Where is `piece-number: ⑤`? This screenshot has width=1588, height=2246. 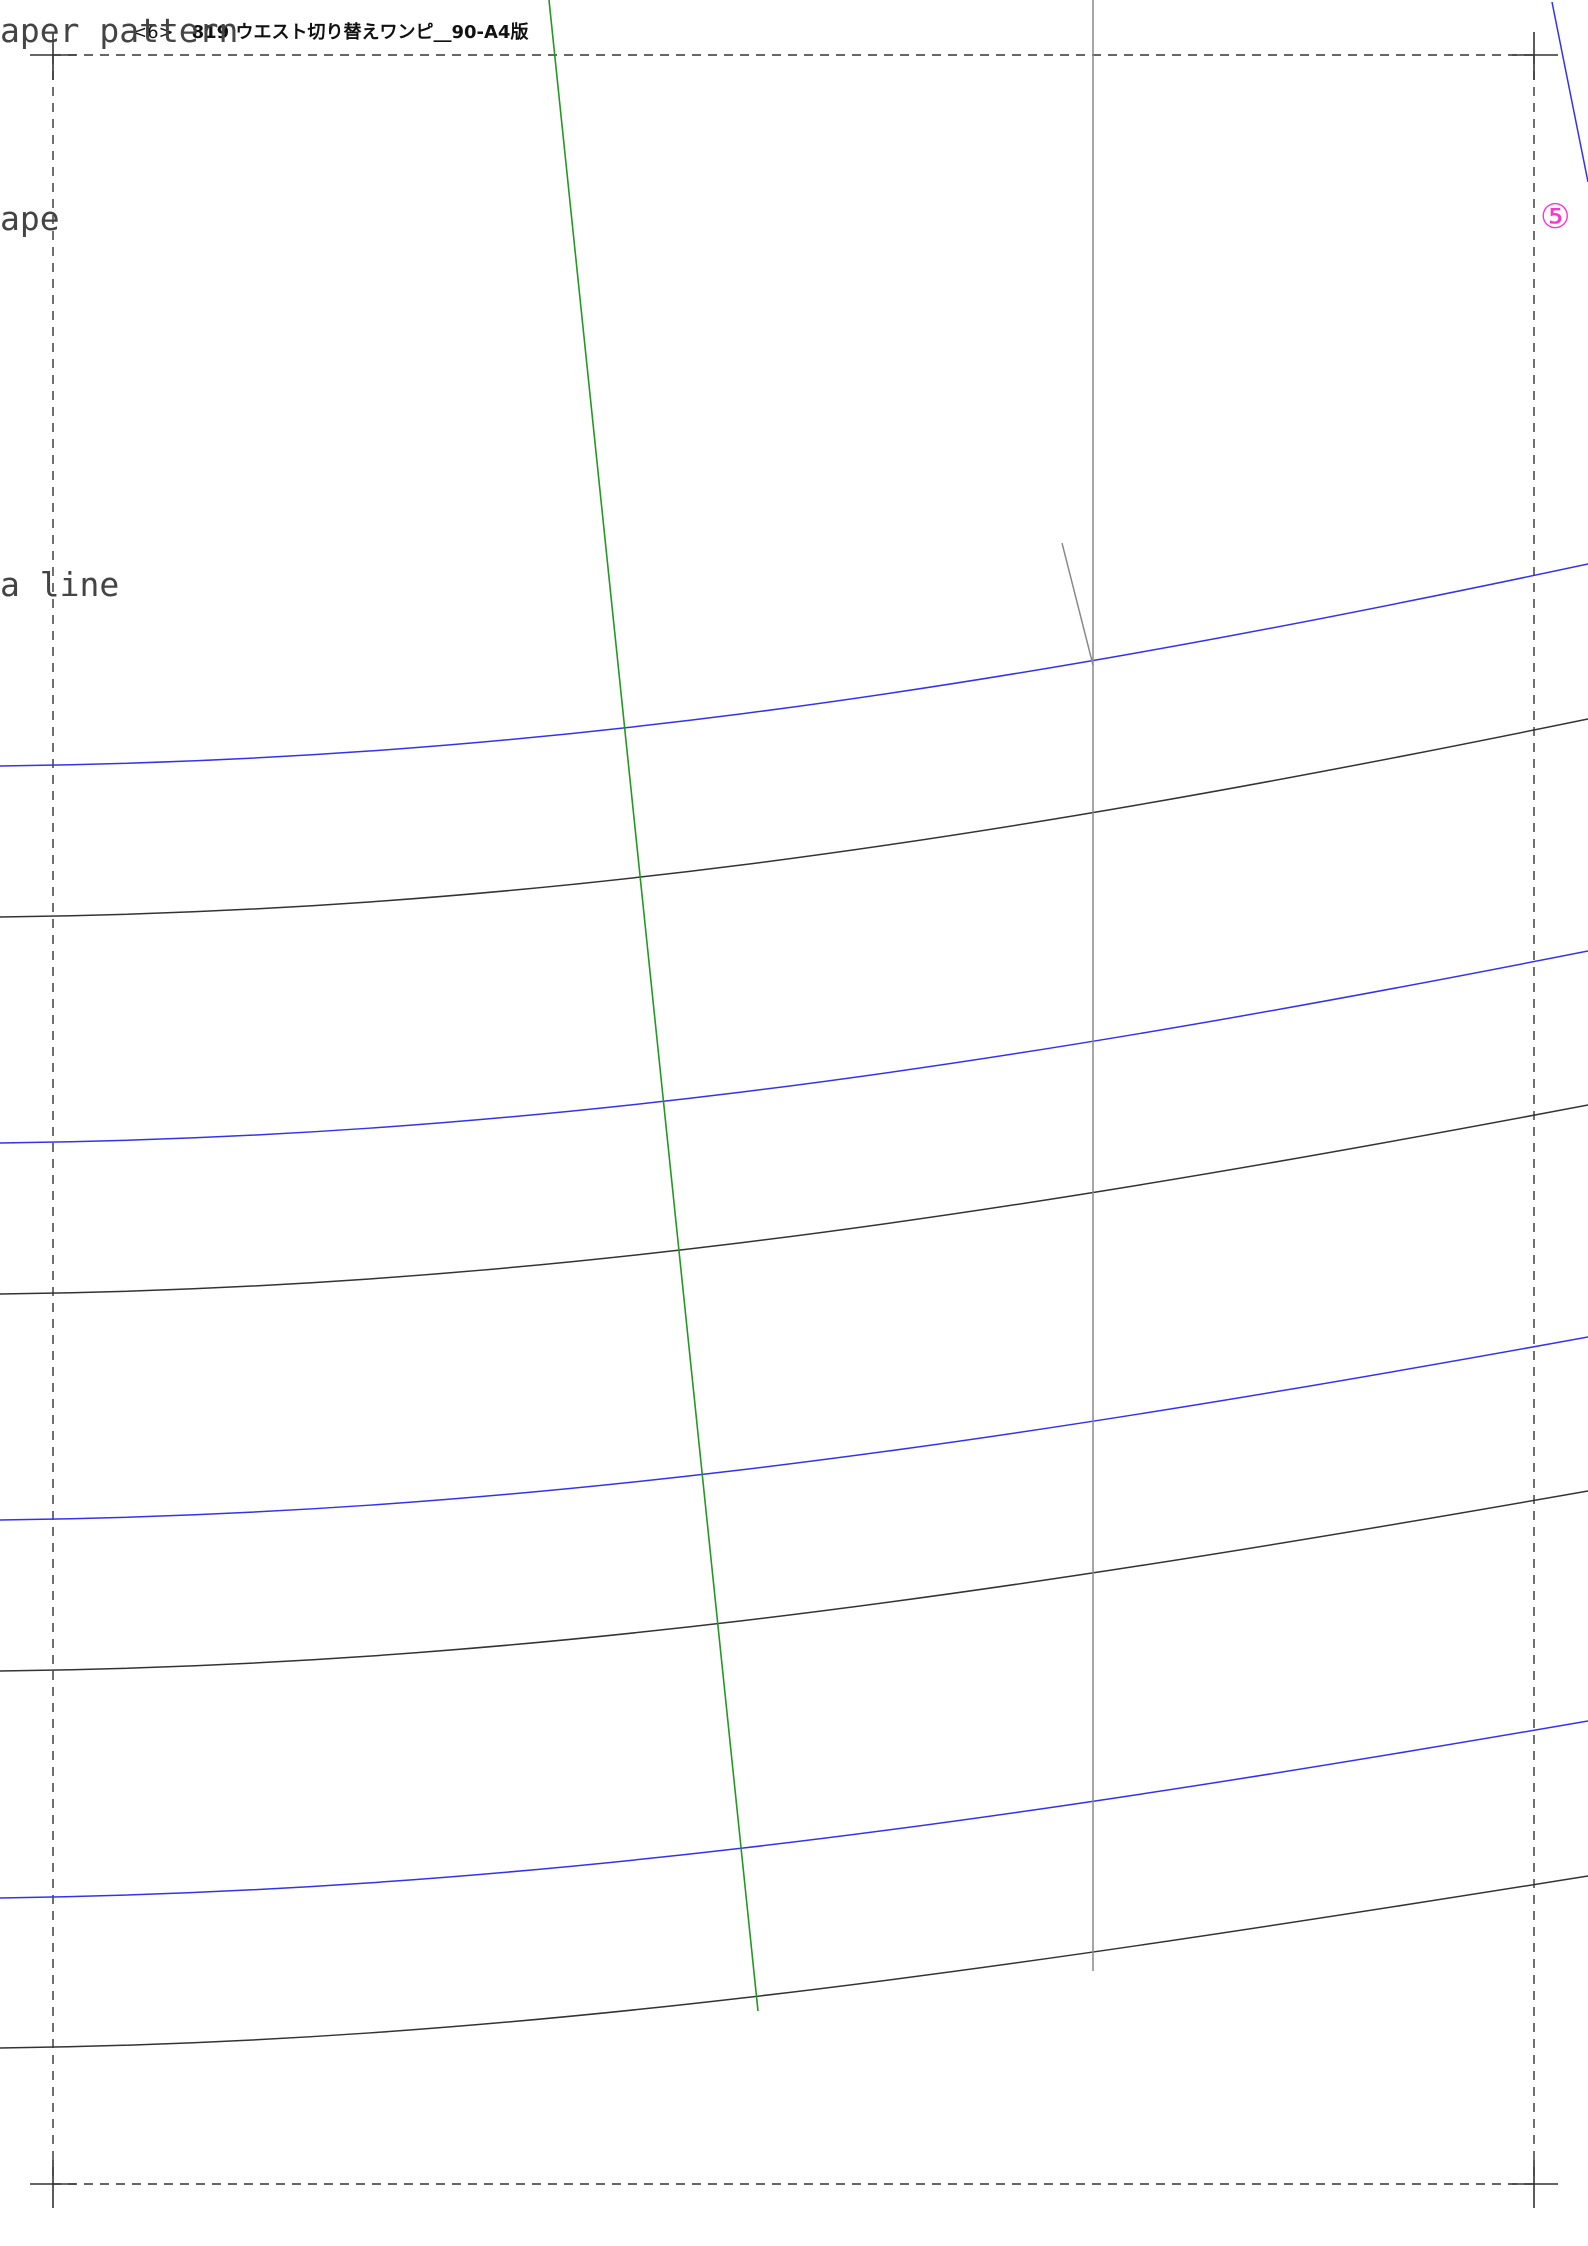
piece-number: ⑤ is located at coordinates (1555, 217).